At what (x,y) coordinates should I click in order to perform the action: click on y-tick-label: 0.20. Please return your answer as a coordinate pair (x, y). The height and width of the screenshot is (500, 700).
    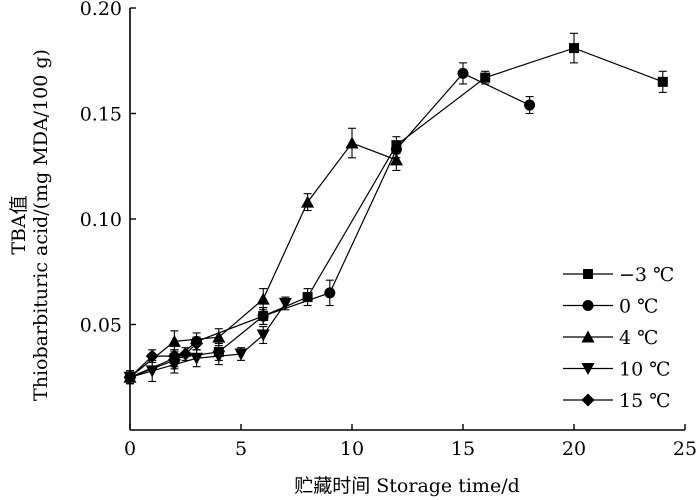
    Looking at the image, I should click on (101, 10).